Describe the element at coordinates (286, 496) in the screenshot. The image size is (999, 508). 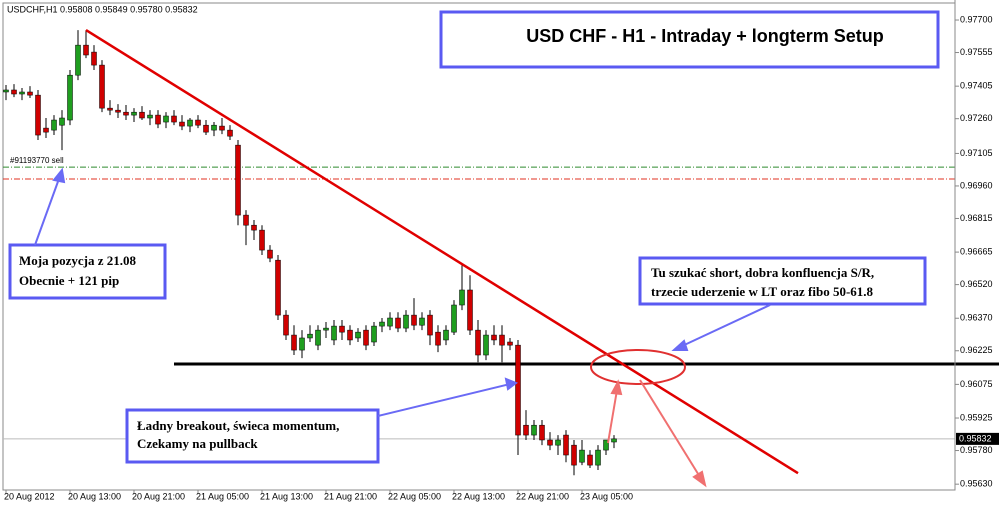
I see `x-tick-label: 21 Aug 13:00` at that location.